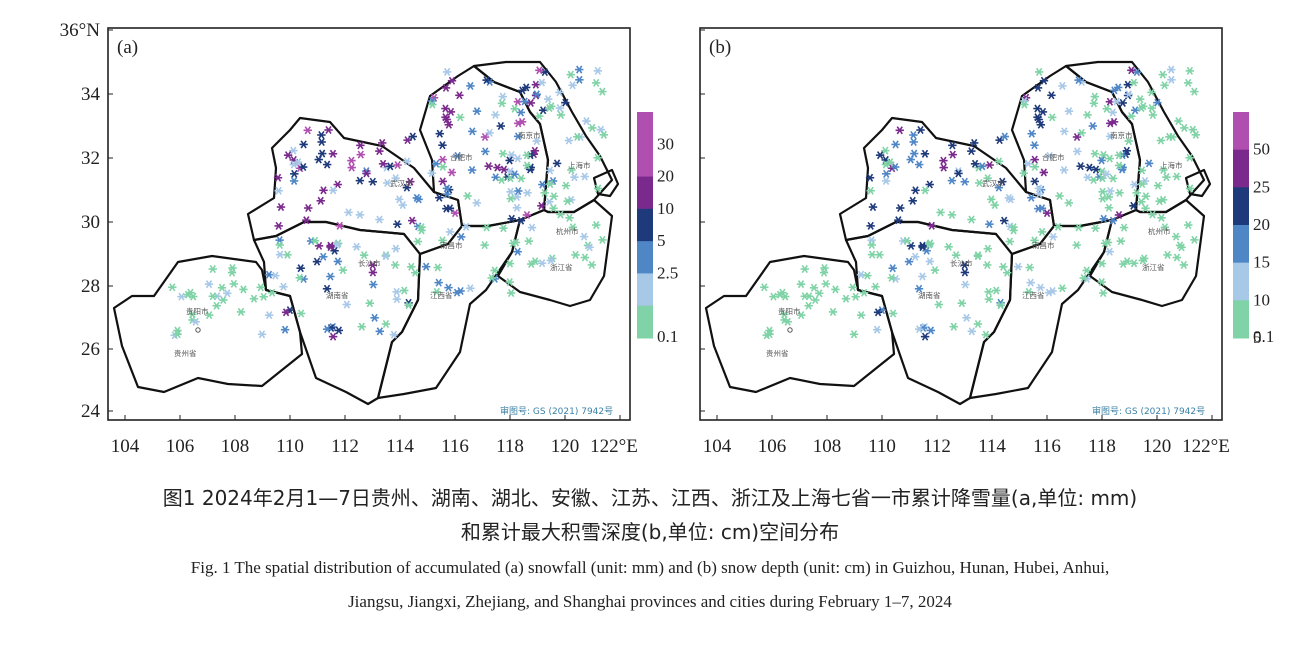  I want to click on x-tick-label: 118, so click(1102, 446).